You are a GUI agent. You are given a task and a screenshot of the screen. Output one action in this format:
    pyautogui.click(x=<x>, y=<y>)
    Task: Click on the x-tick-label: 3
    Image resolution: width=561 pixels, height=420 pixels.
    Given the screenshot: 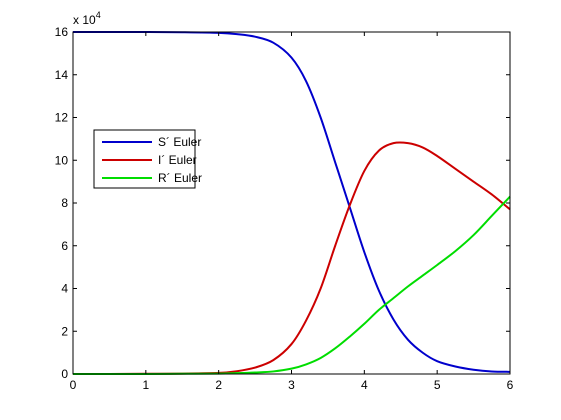 What is the action you would take?
    pyautogui.click(x=291, y=385)
    